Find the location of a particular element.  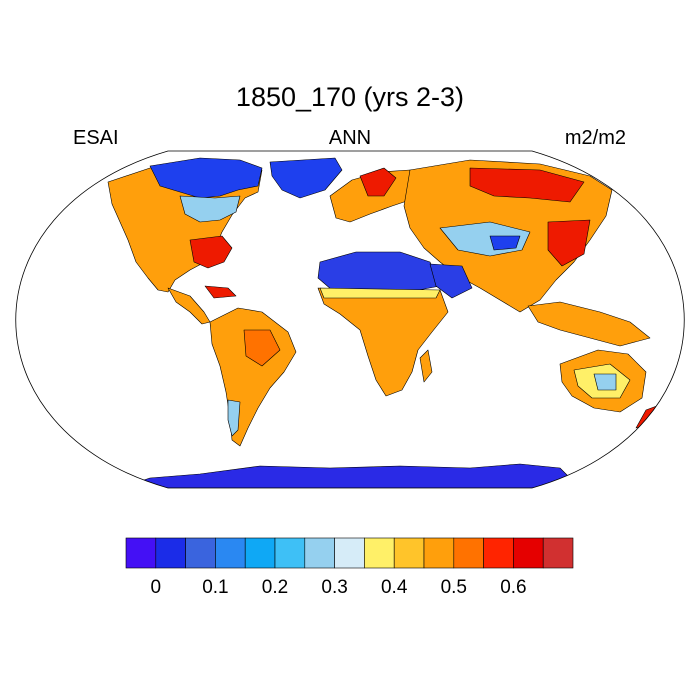

colorbar-tick-label: 0.1 is located at coordinates (215, 587).